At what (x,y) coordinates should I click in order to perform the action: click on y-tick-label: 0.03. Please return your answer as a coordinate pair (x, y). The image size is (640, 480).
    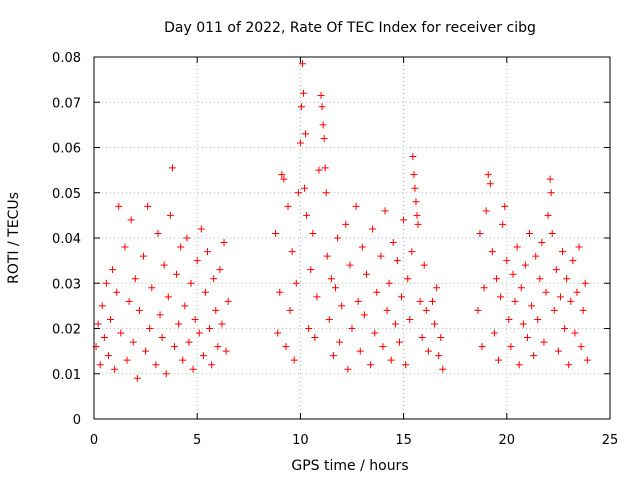
    Looking at the image, I should click on (66, 284).